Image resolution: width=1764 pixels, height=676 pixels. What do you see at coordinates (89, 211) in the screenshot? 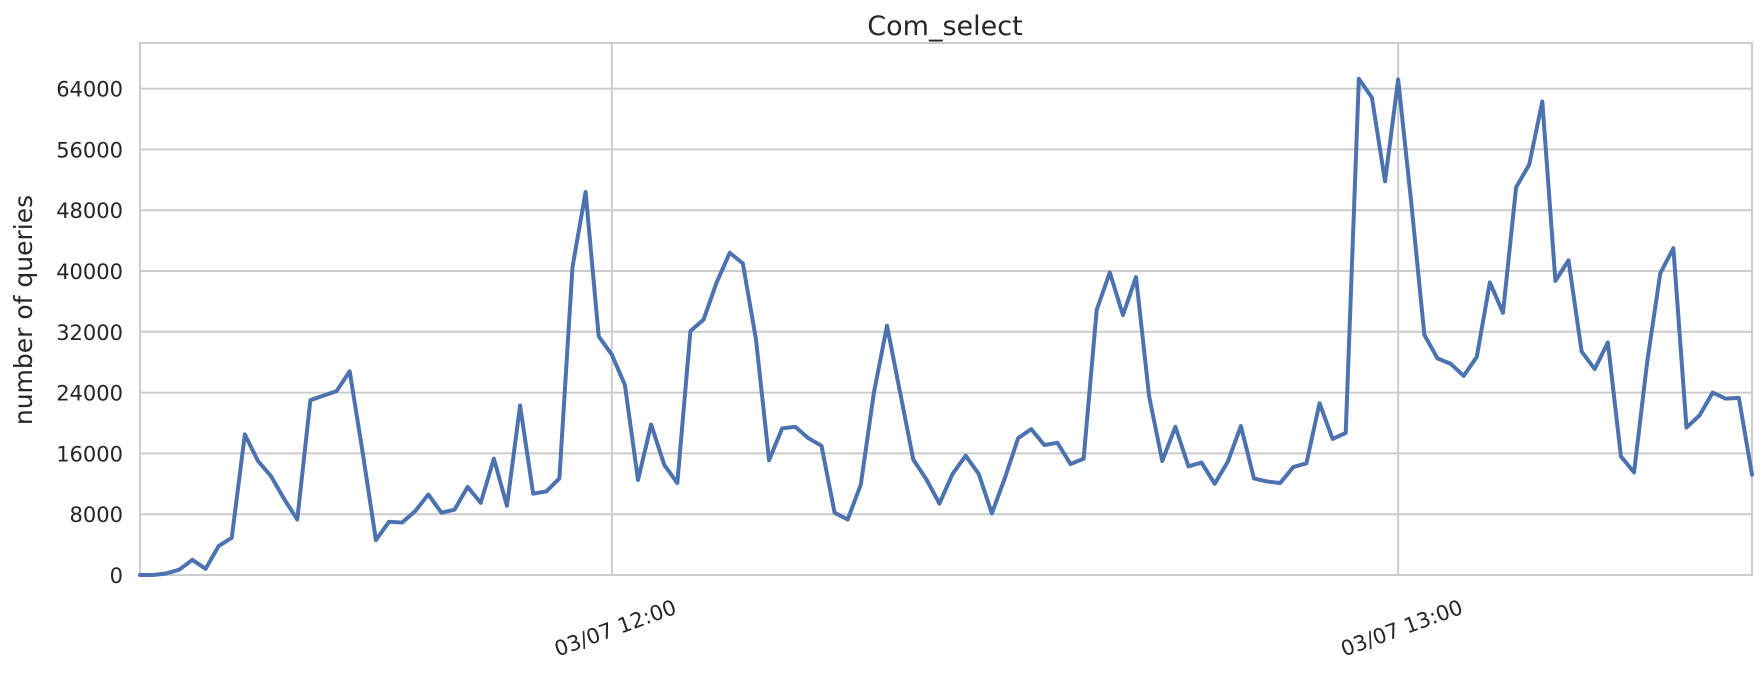
I see `y-tick-label: 48000` at bounding box center [89, 211].